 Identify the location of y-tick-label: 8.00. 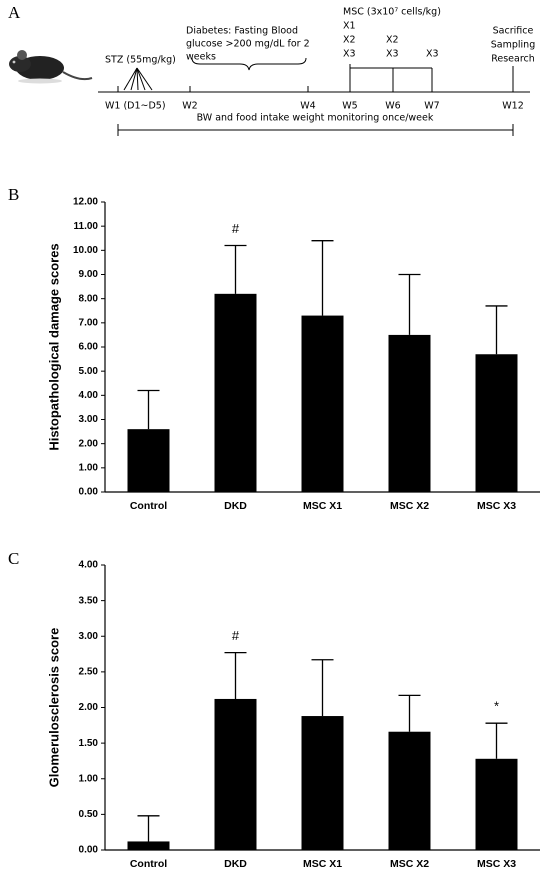
(89, 298).